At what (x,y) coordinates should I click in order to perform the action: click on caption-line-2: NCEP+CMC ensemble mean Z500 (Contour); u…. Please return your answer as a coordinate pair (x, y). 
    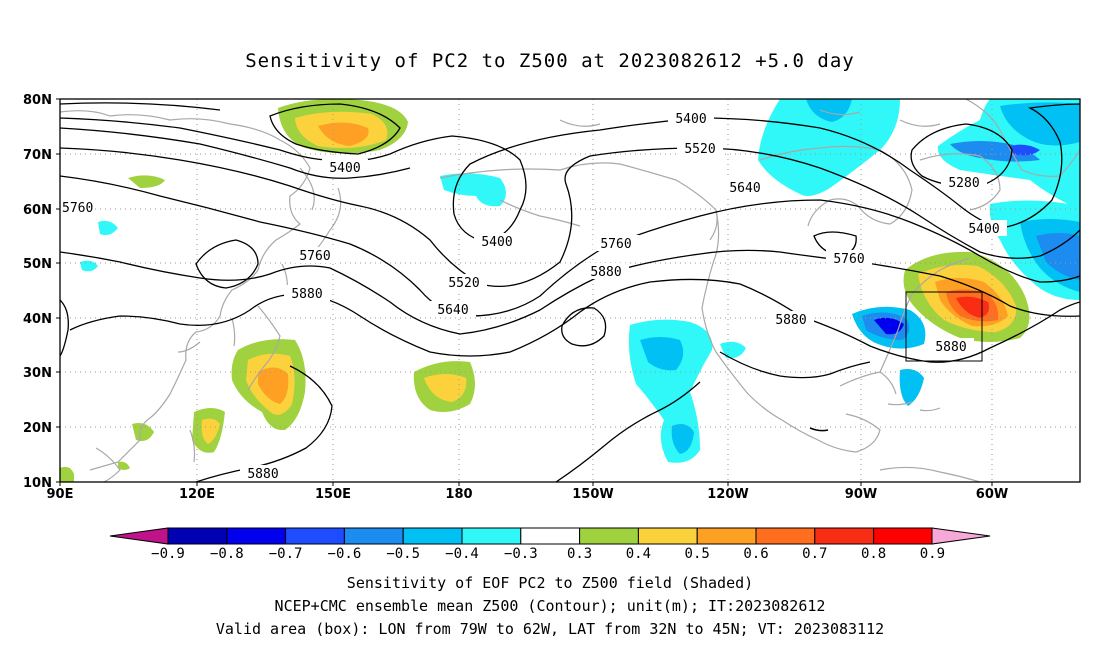
    Looking at the image, I should click on (550, 606).